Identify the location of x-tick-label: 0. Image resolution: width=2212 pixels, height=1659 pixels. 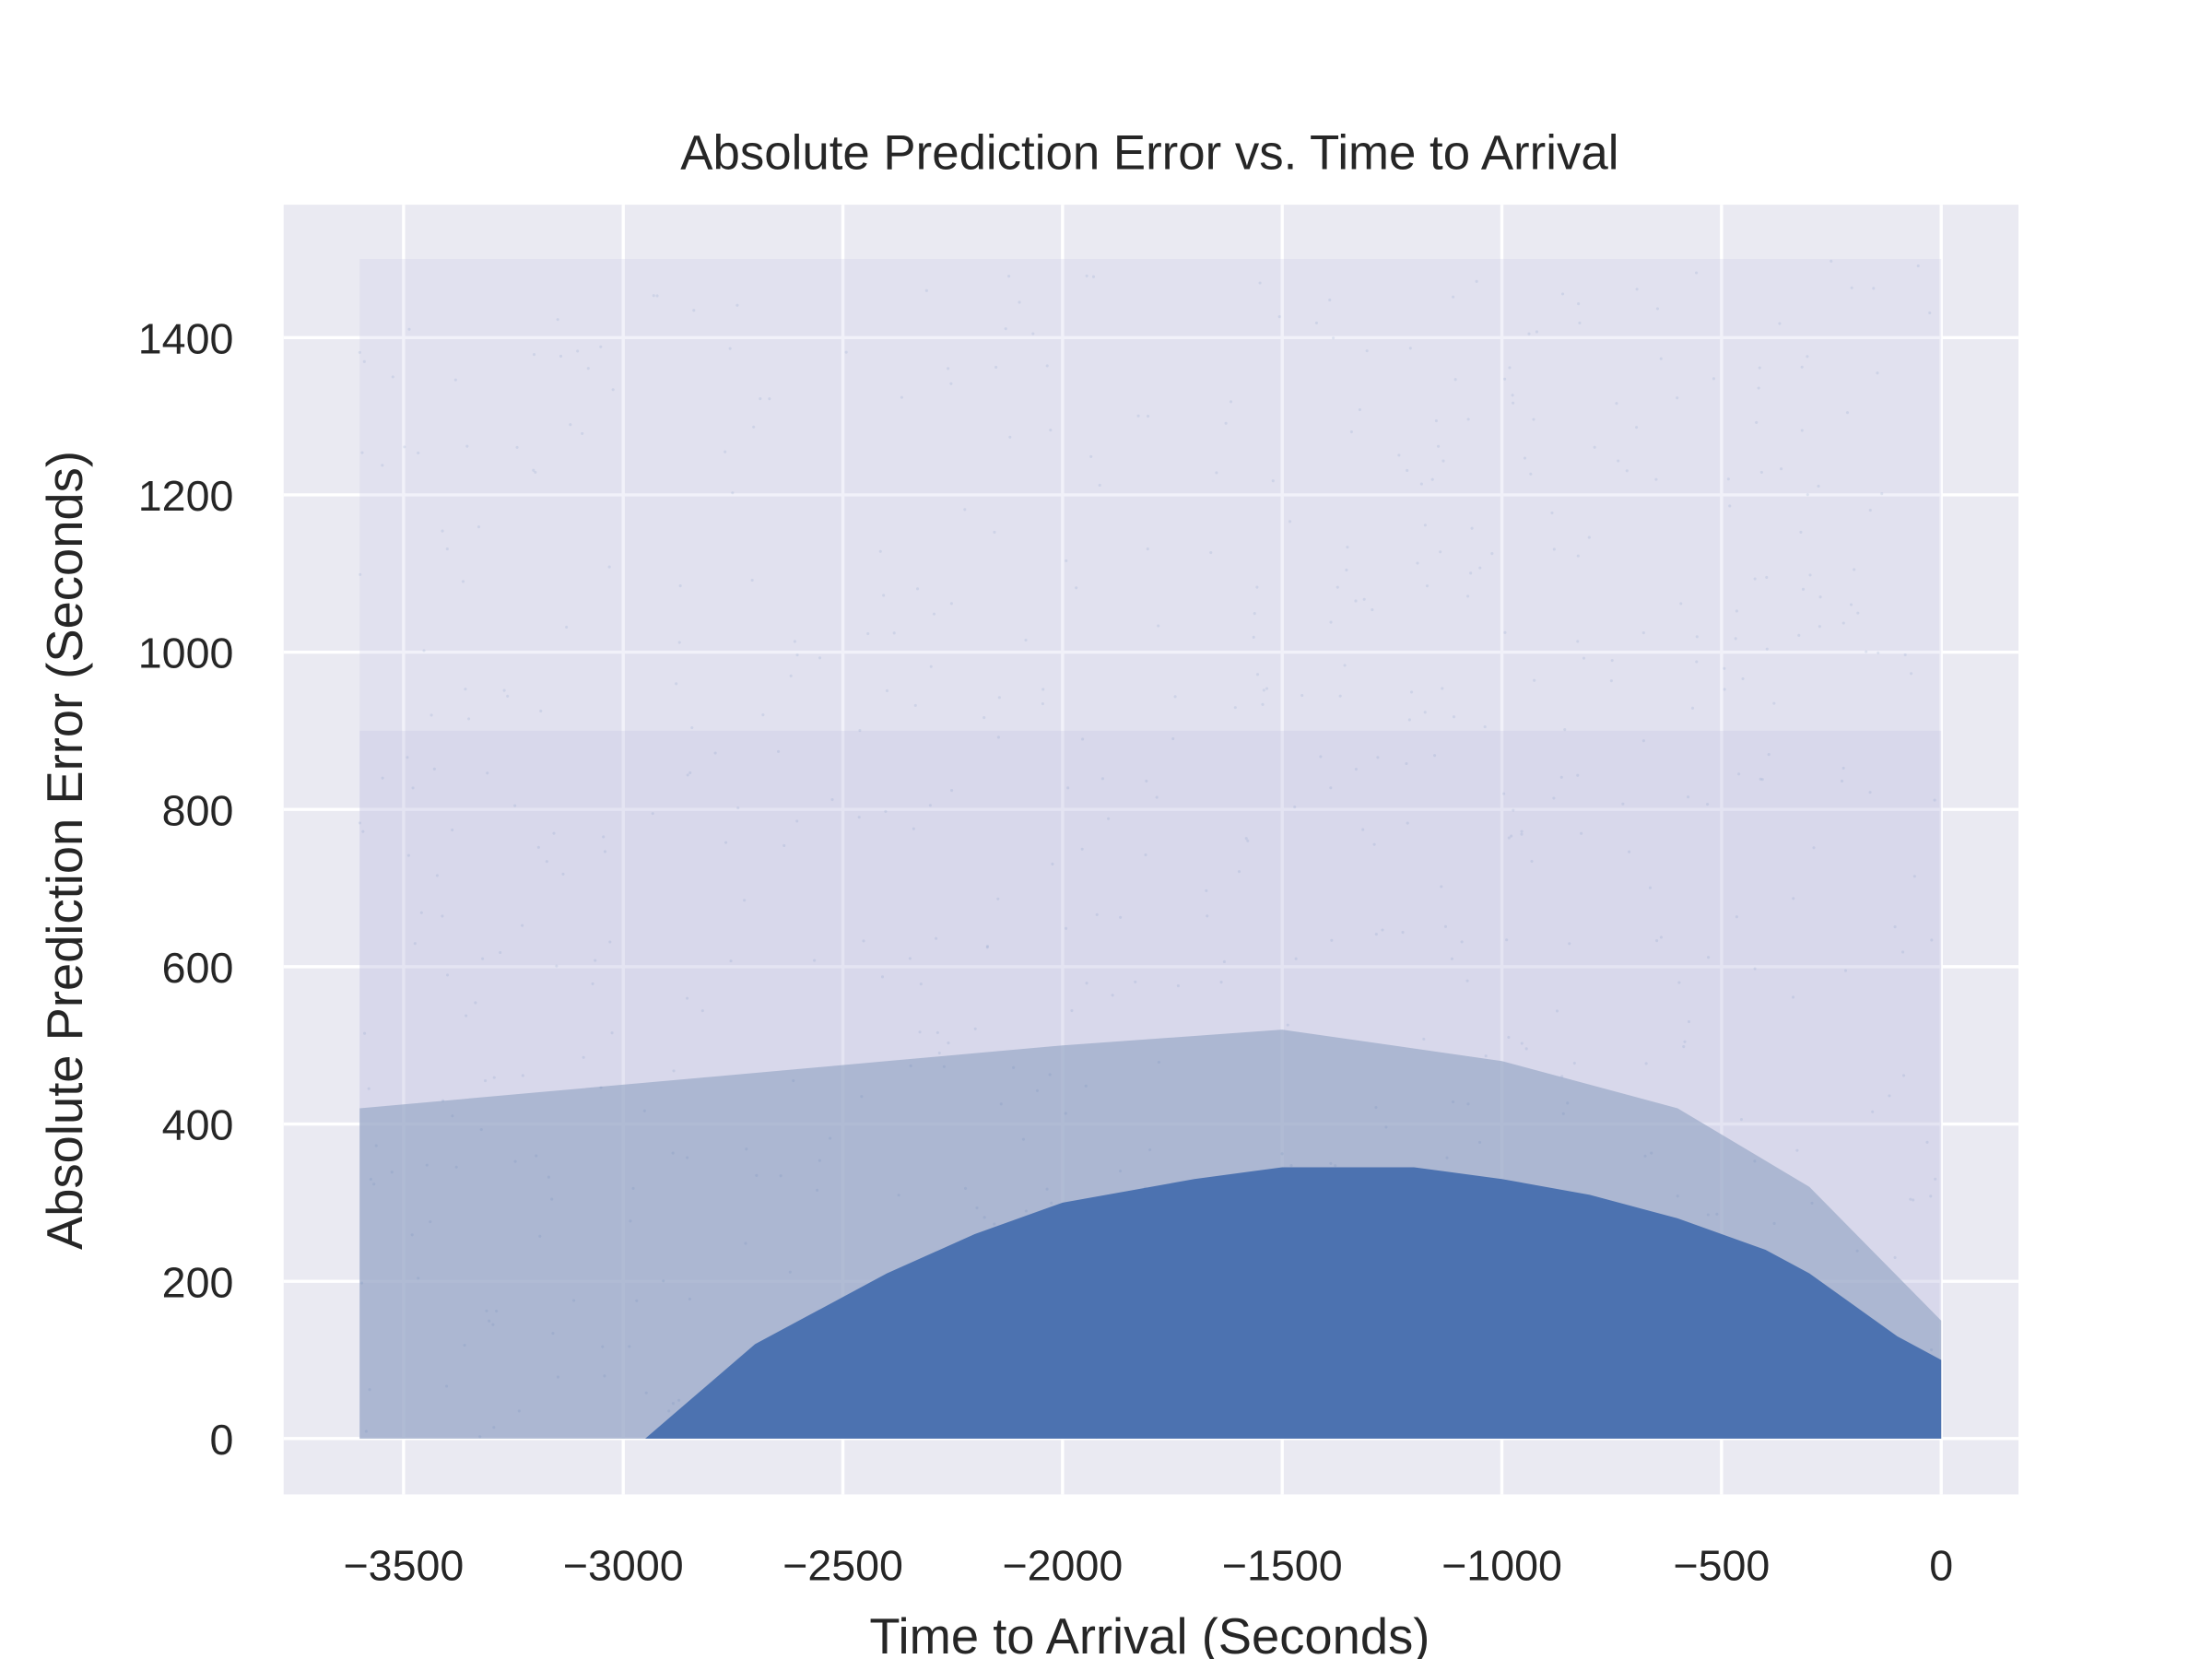
(1941, 1566).